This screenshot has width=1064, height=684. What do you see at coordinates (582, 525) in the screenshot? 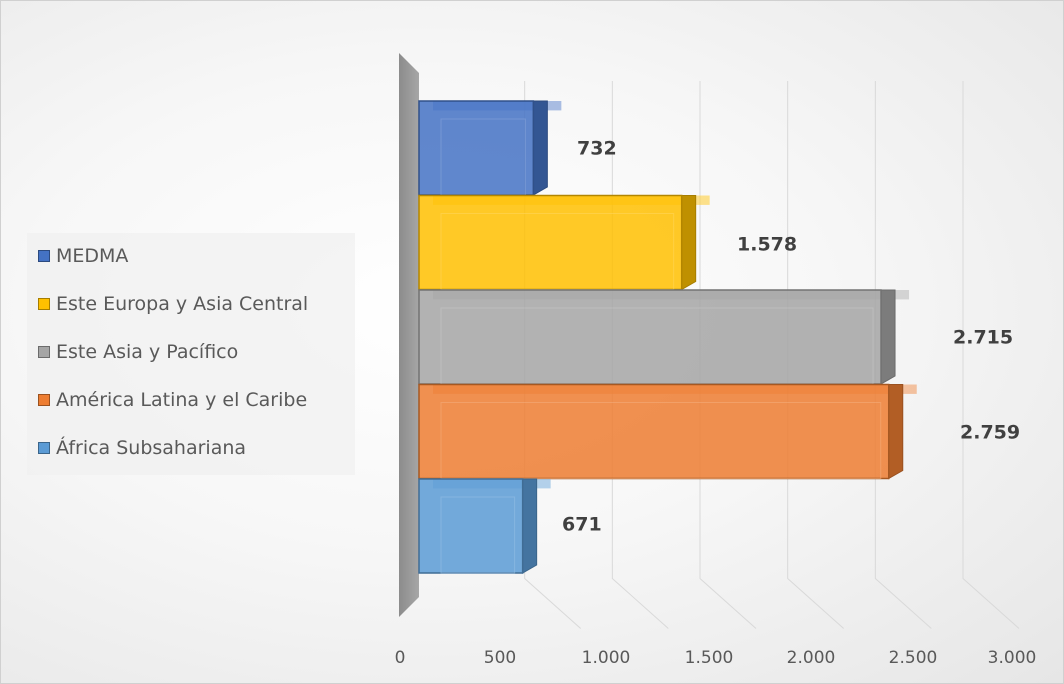
I see `data-label: 671` at bounding box center [582, 525].